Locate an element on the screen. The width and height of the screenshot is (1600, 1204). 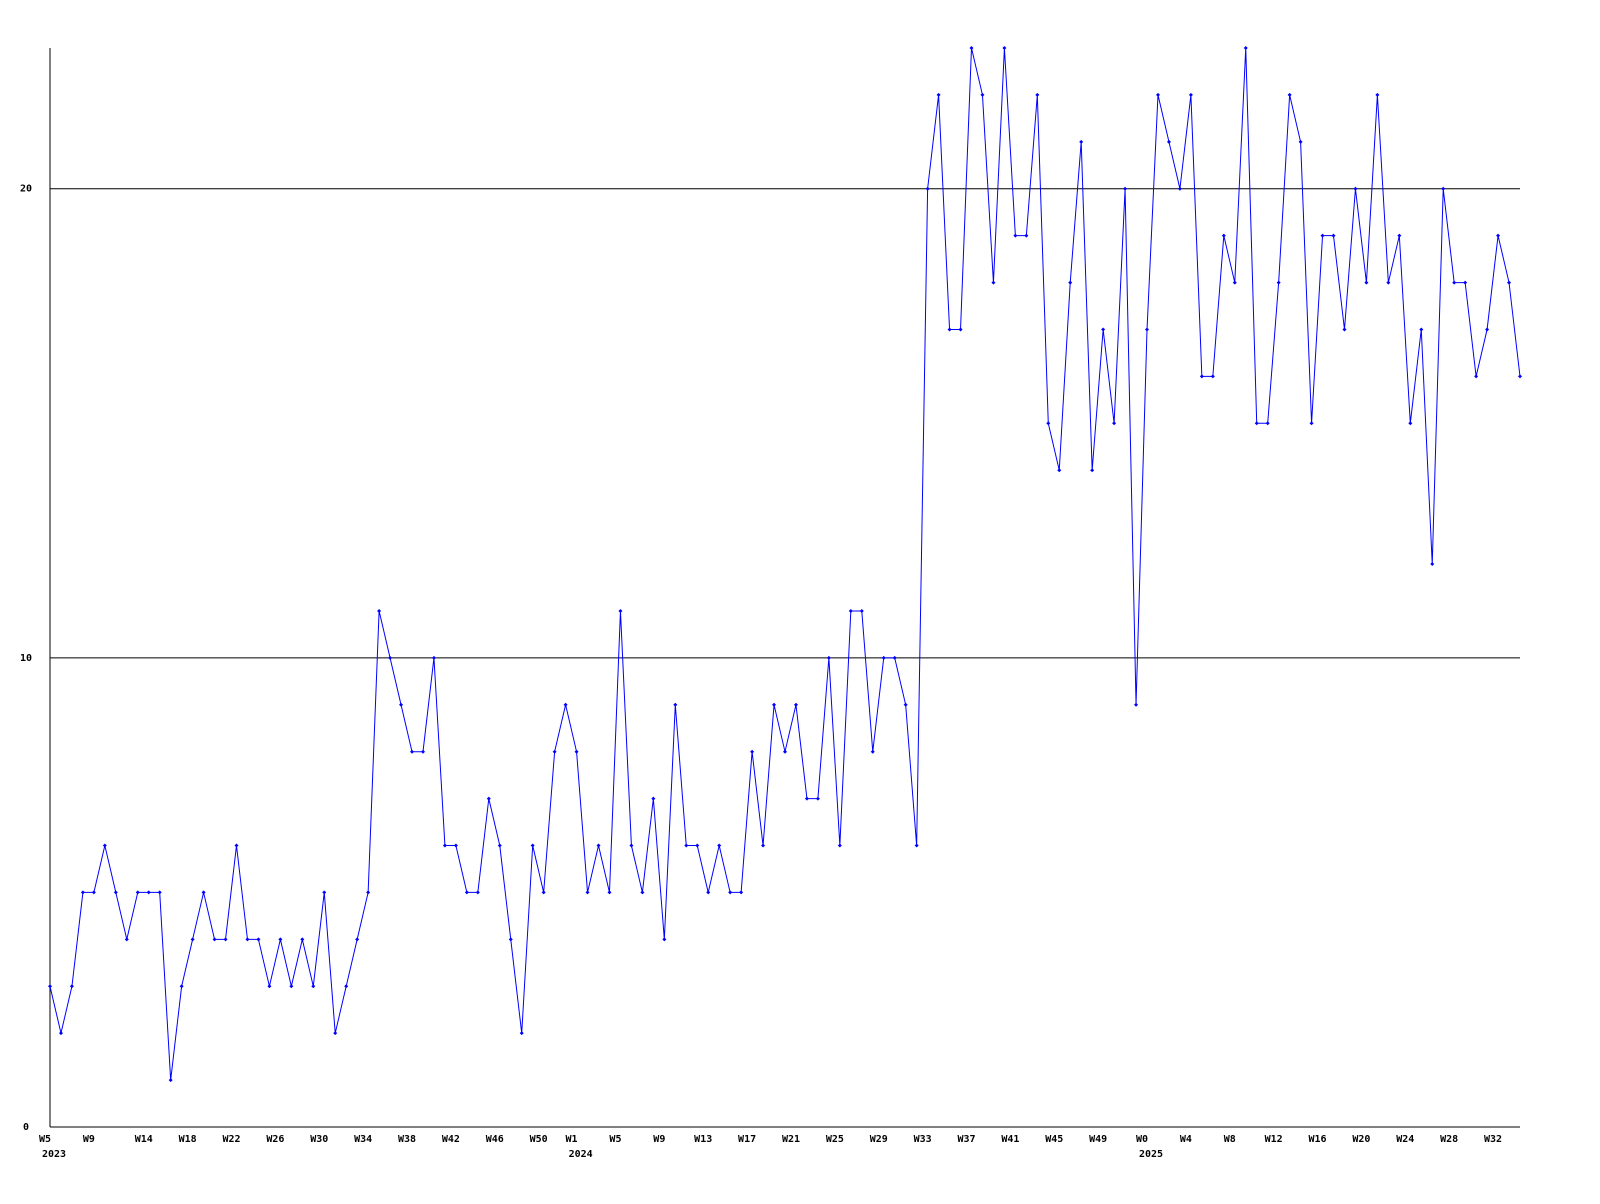
x-tick-label: W38 is located at coordinates (407, 1139).